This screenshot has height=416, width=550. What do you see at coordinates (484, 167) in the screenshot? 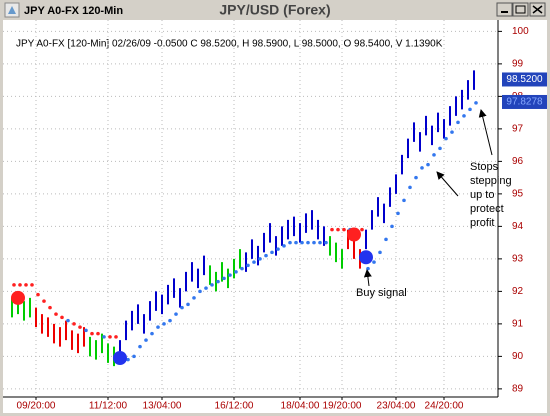
I see `annotation: Stops` at bounding box center [484, 167].